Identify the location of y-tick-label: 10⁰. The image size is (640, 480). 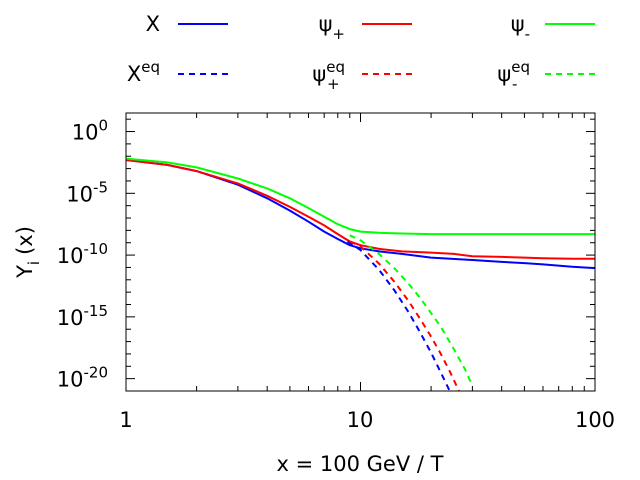
(90, 131).